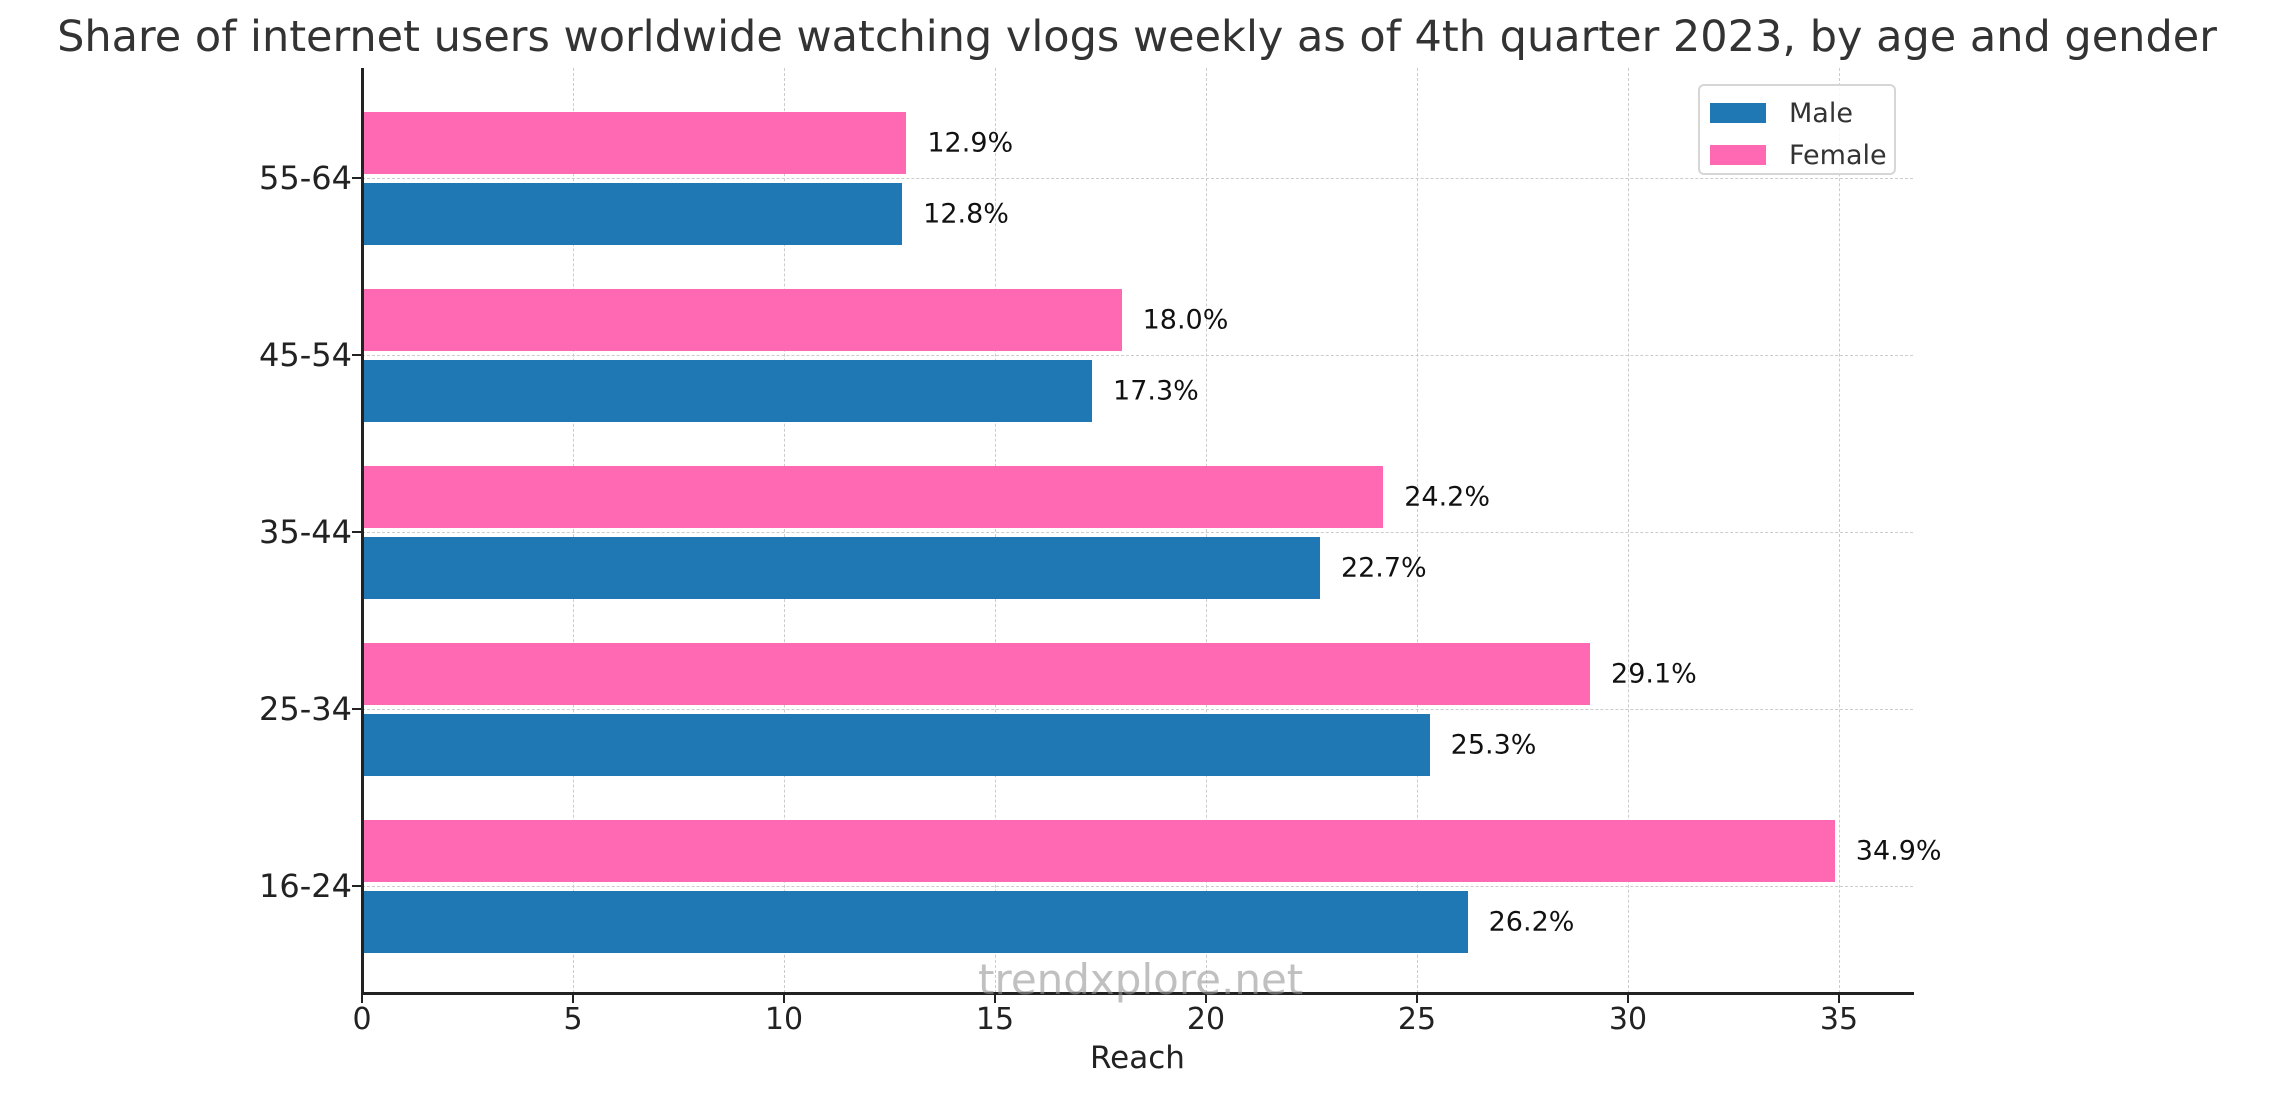  What do you see at coordinates (1417, 1019) in the screenshot?
I see `x-tick-label: 25` at bounding box center [1417, 1019].